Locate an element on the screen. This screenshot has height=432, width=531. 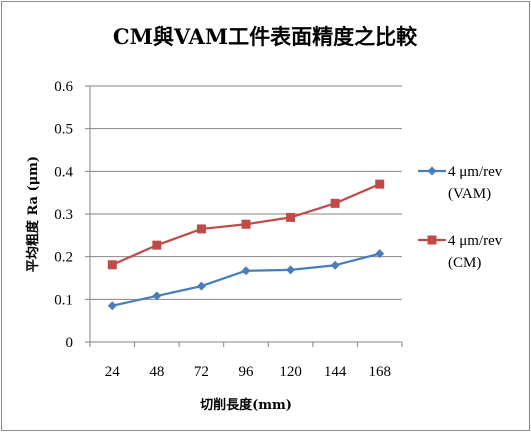
legend-item: 4 μm/rev (VAM) is located at coordinates (460, 183).